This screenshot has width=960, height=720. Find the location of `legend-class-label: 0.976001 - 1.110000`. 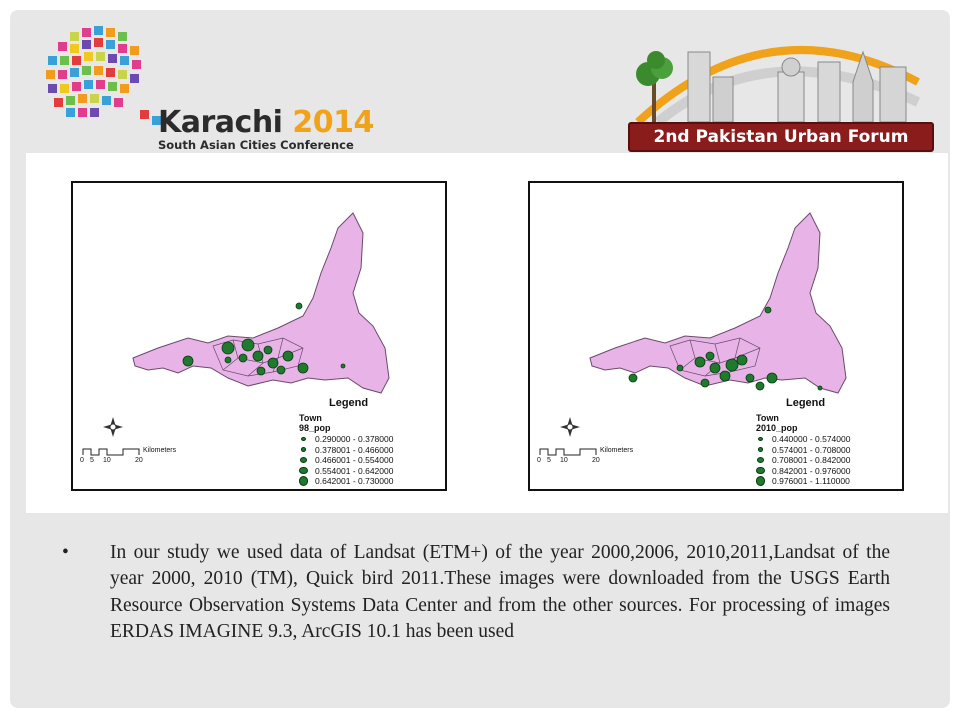

legend-class-label: 0.976001 - 1.110000 is located at coordinates (811, 481).